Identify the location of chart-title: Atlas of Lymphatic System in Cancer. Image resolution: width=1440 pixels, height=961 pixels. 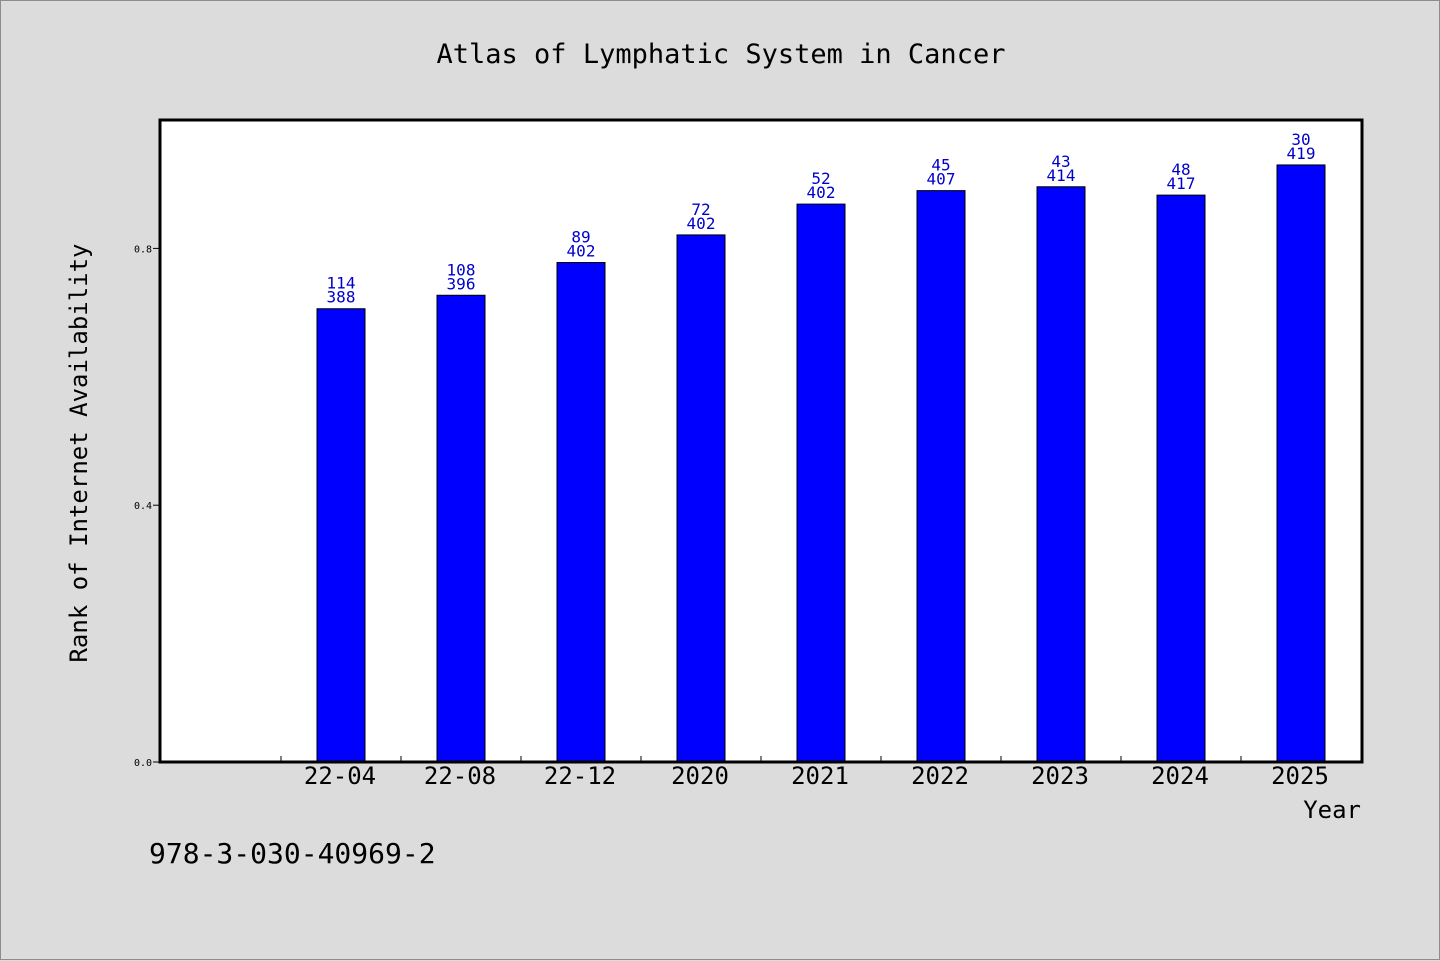
(721, 54).